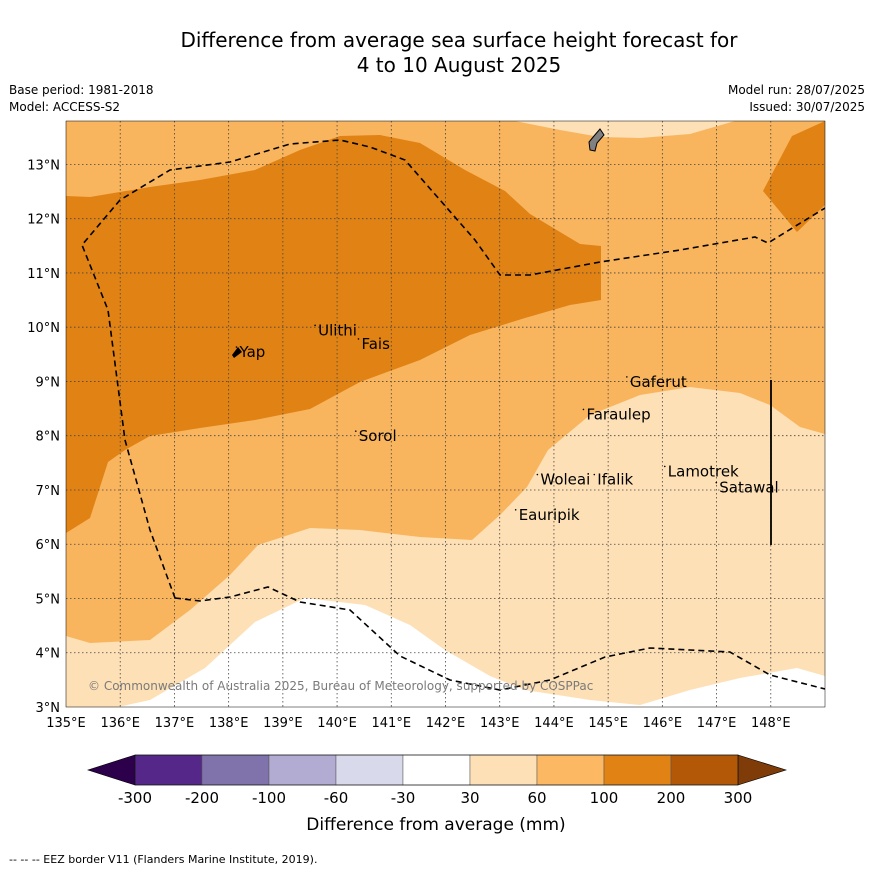  I want to click on title-line-2: 4 to 10 August 2025, so click(459, 65).